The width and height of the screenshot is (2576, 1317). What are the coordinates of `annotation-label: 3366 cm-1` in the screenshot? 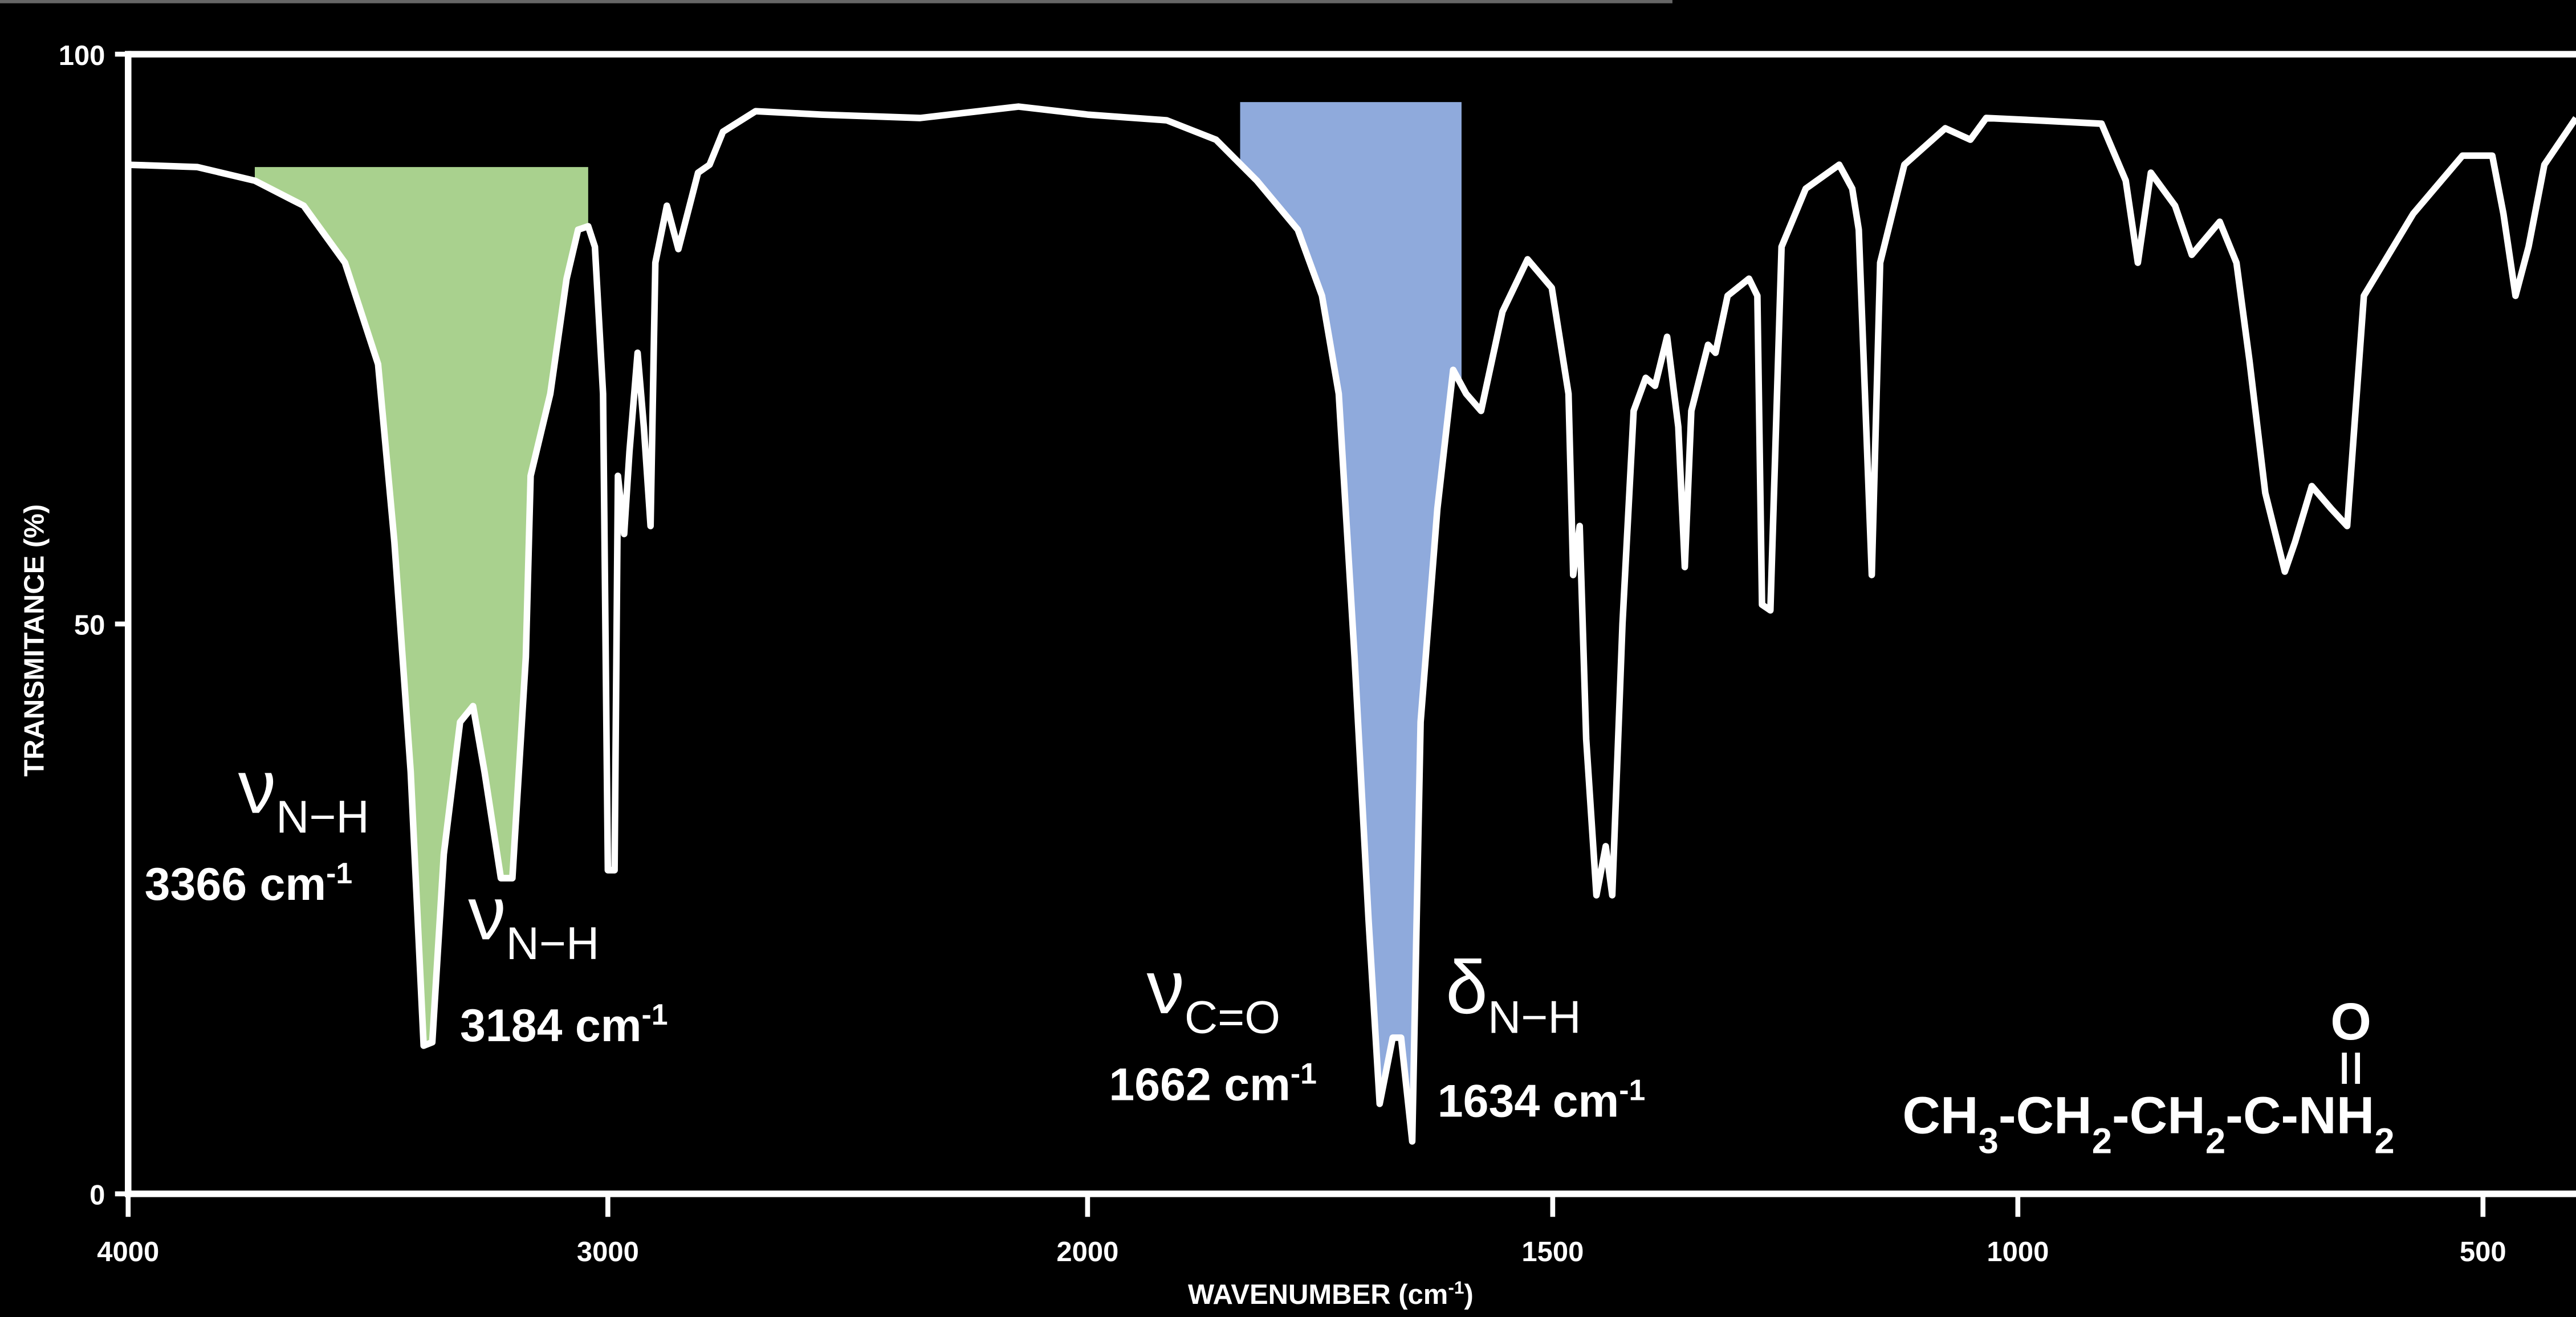 It's located at (249, 883).